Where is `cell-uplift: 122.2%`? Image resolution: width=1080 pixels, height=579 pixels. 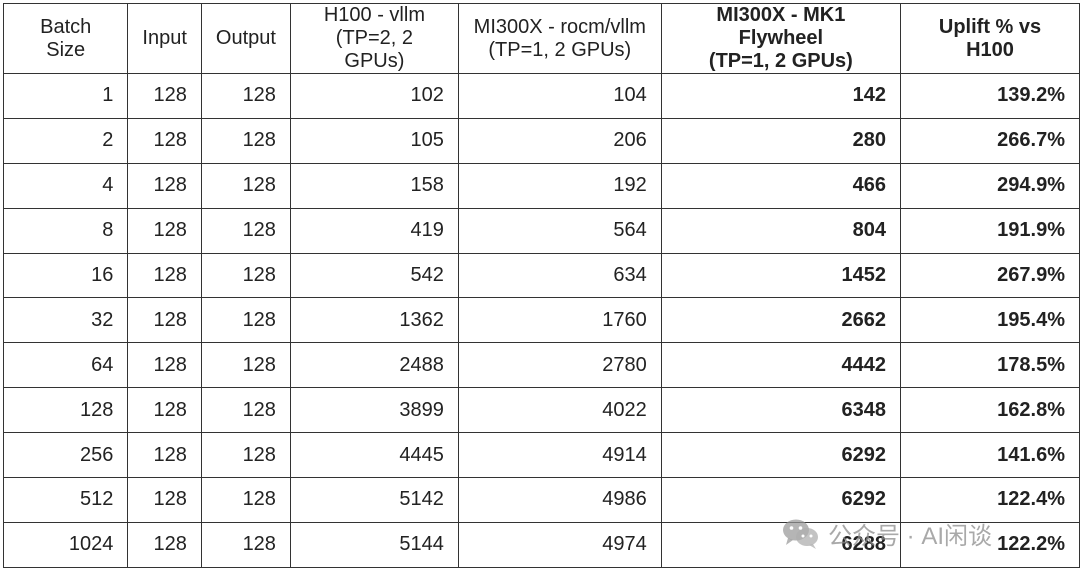
cell-uplift: 122.2% is located at coordinates (990, 544).